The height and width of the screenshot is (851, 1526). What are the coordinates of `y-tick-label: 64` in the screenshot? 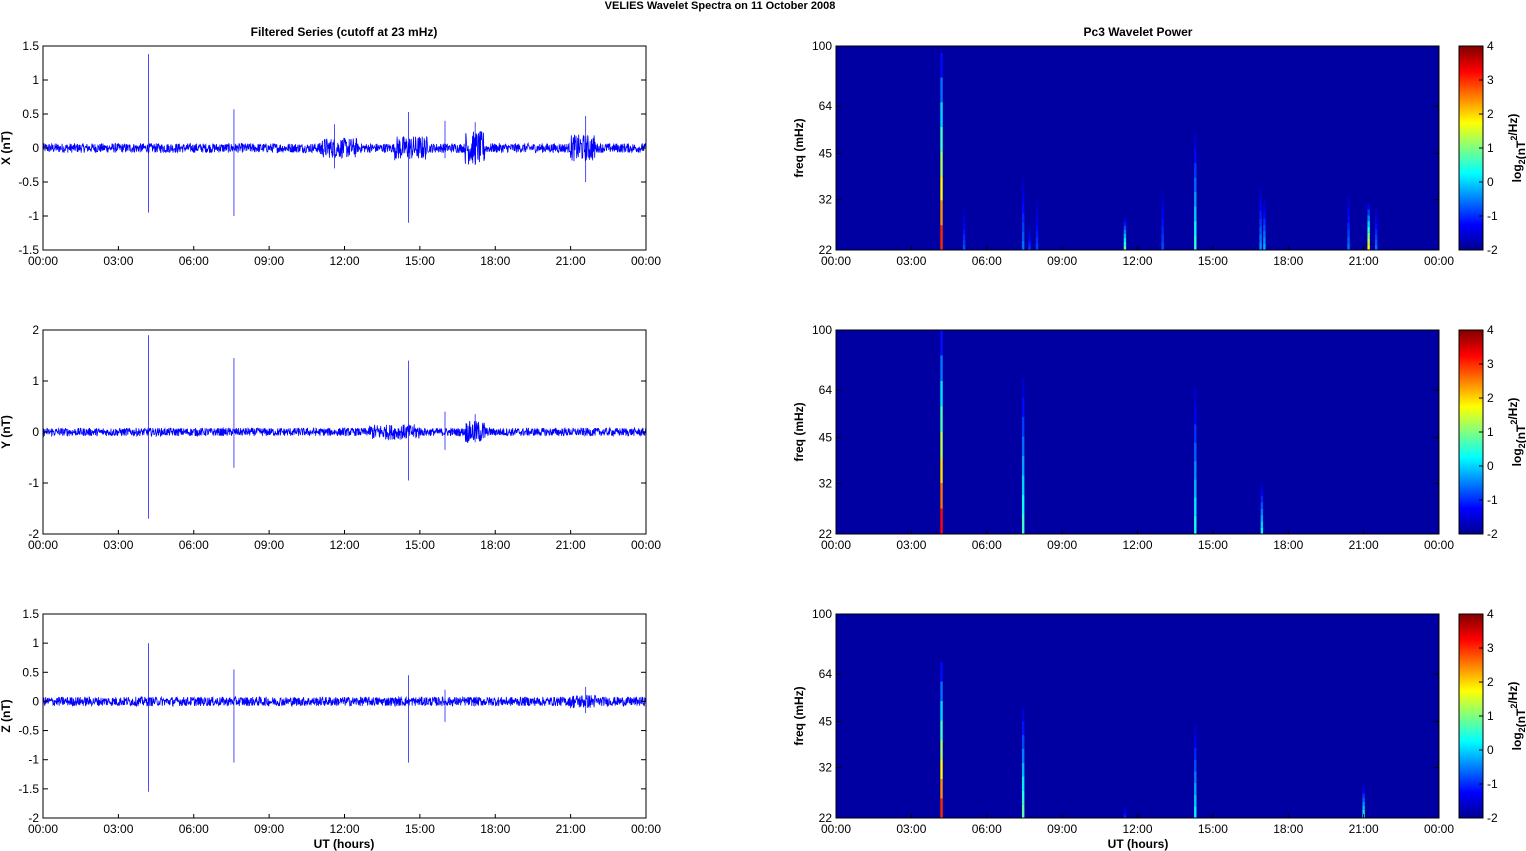 It's located at (826, 390).